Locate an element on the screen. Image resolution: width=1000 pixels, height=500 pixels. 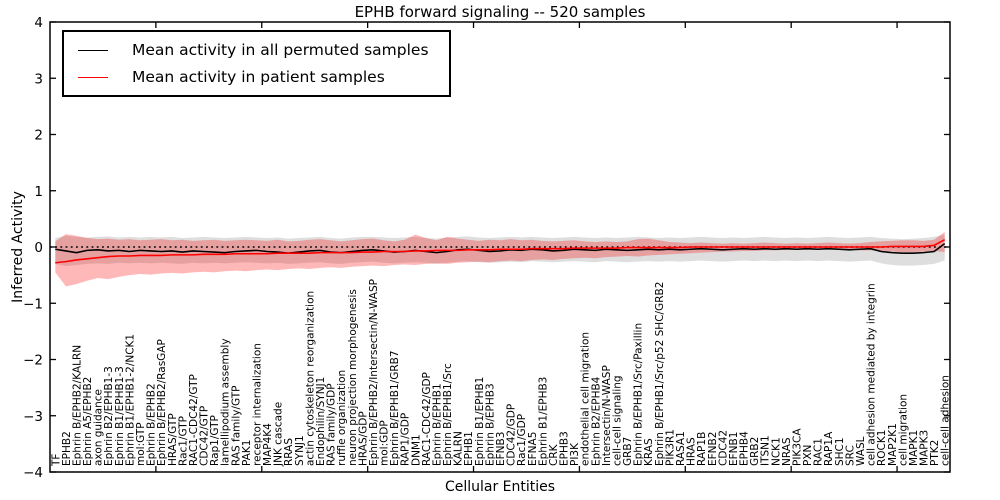
y-tick-label: 4 is located at coordinates (38, 23).